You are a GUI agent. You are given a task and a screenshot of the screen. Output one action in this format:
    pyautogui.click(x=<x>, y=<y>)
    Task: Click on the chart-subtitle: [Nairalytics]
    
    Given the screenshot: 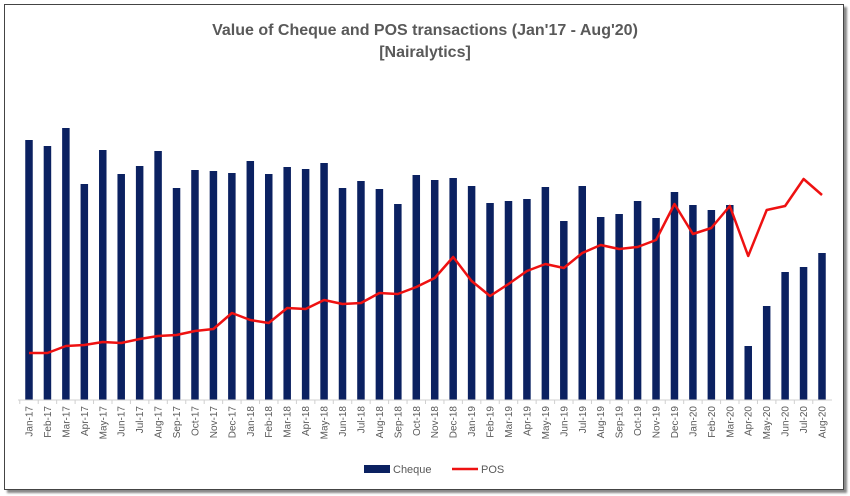 What is the action you would take?
    pyautogui.click(x=425, y=52)
    